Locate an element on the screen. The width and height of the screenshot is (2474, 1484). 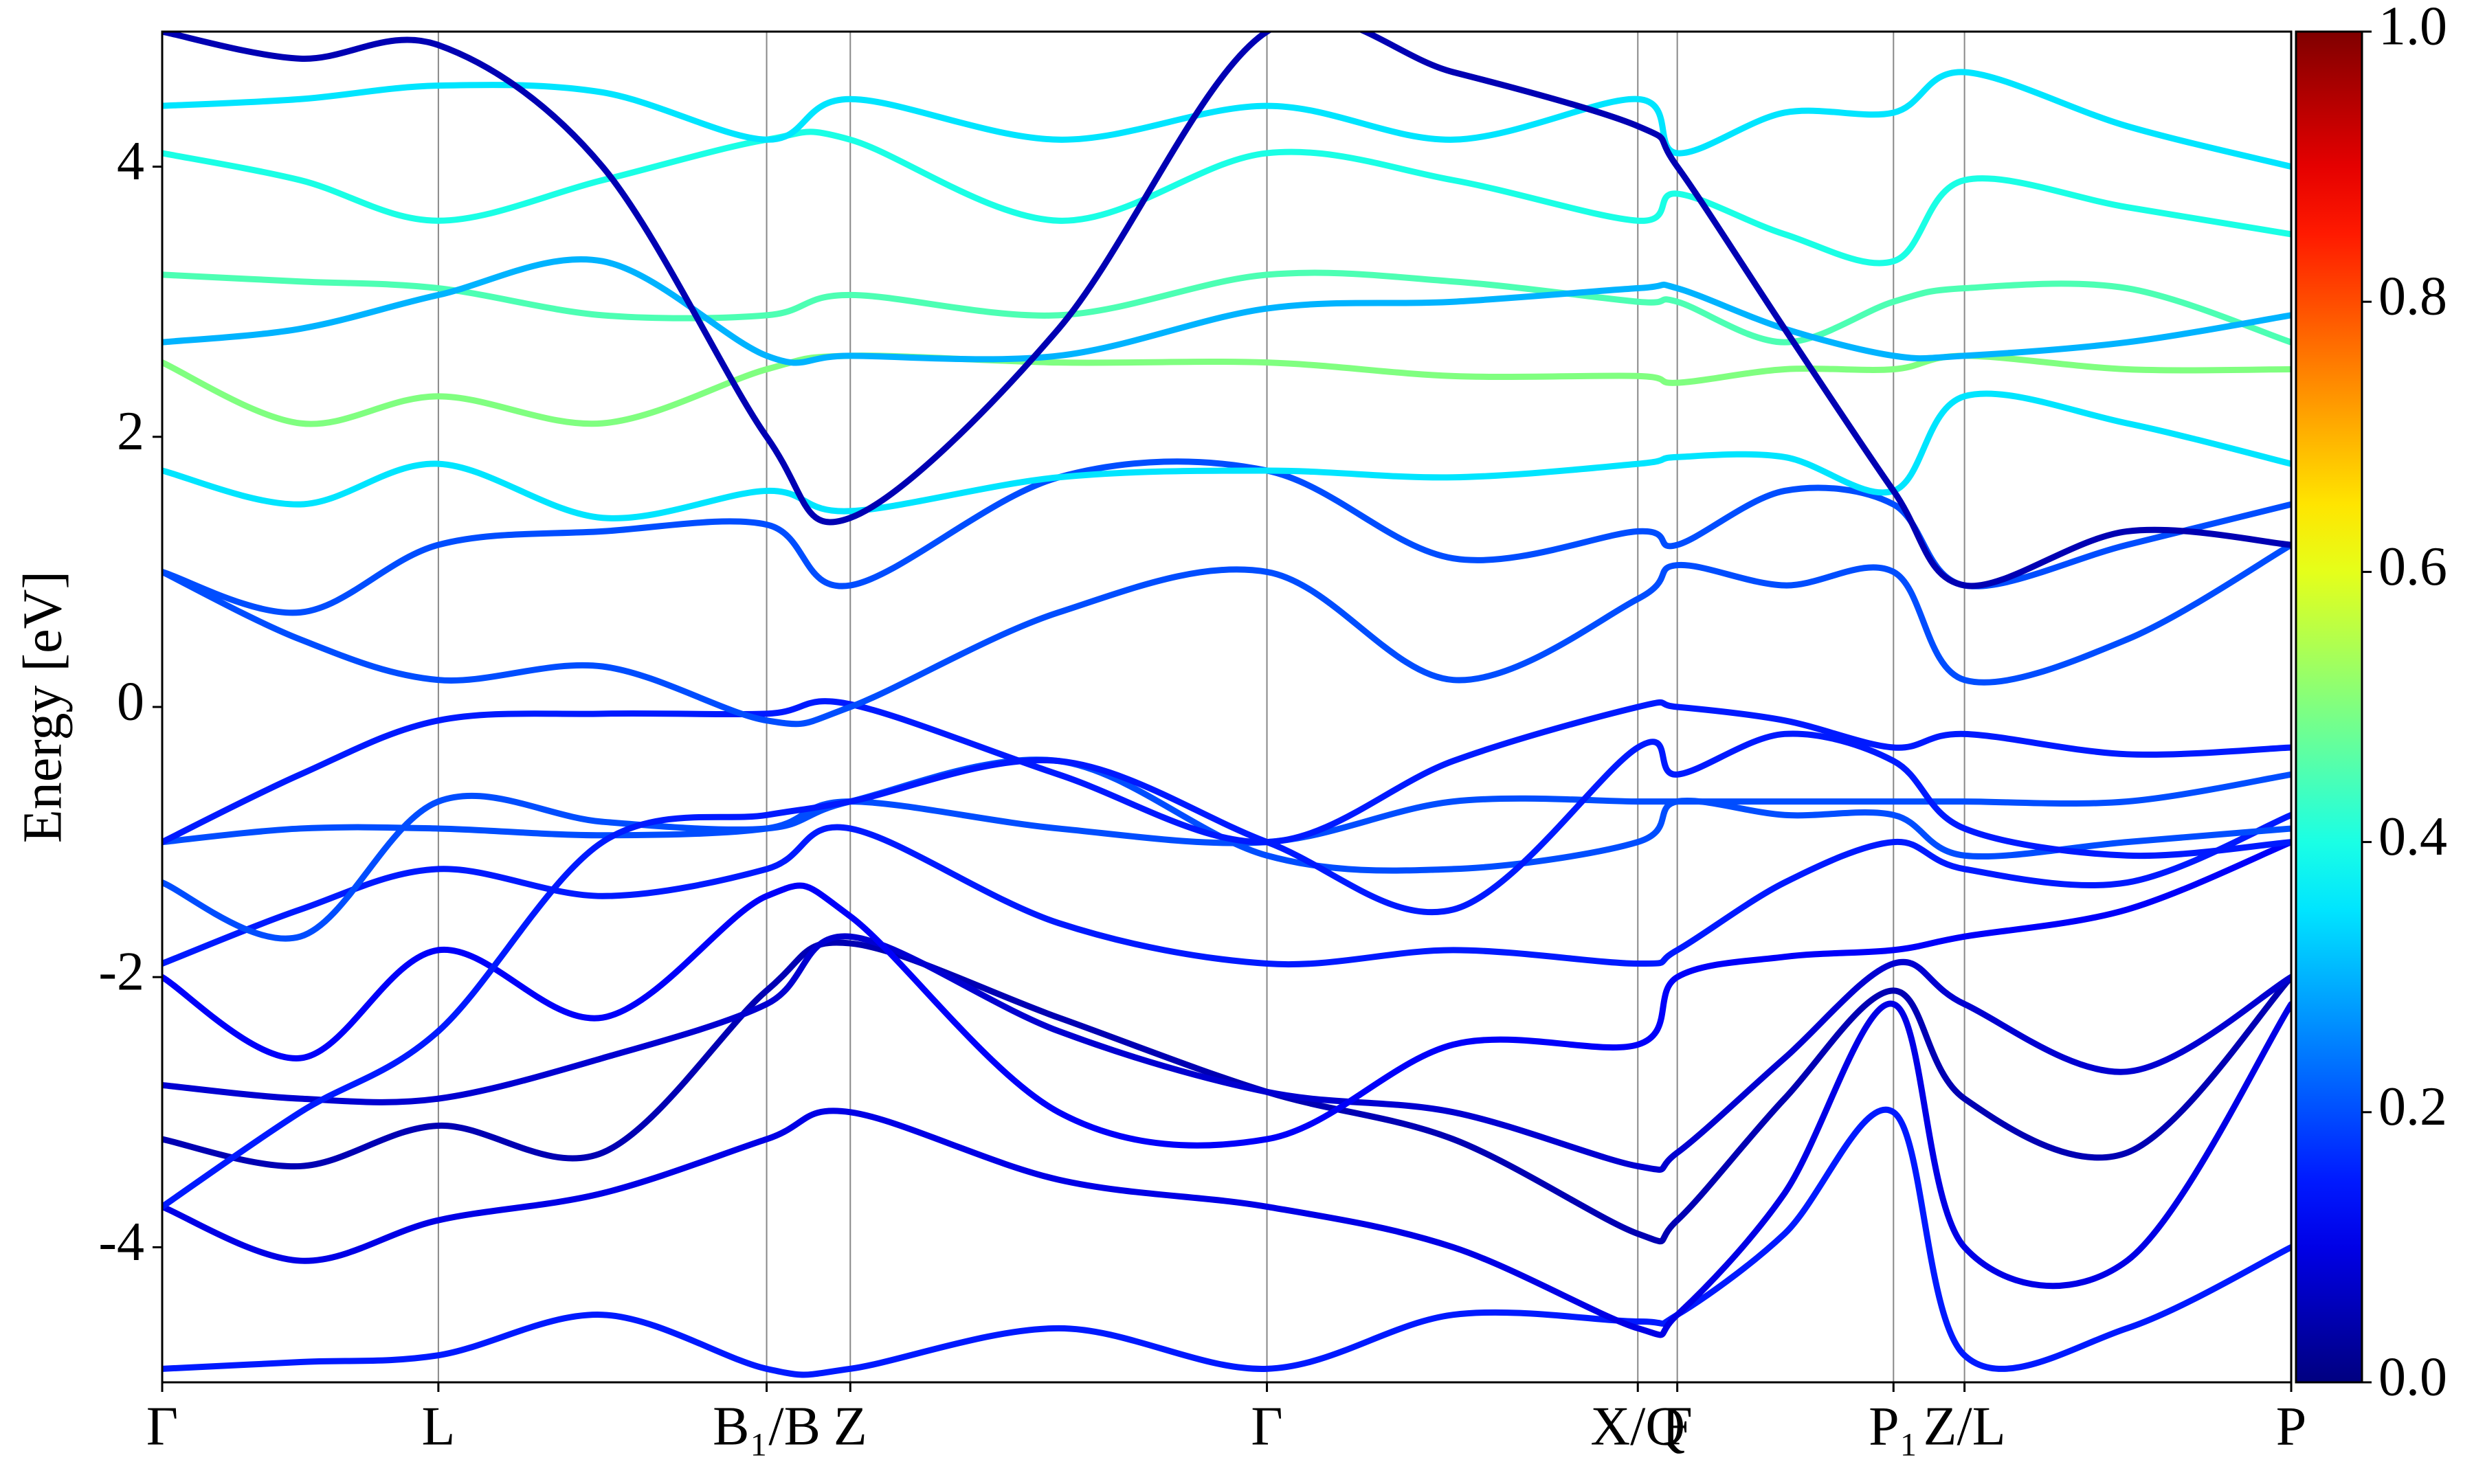
x-tick-label: L is located at coordinates (438, 1426).